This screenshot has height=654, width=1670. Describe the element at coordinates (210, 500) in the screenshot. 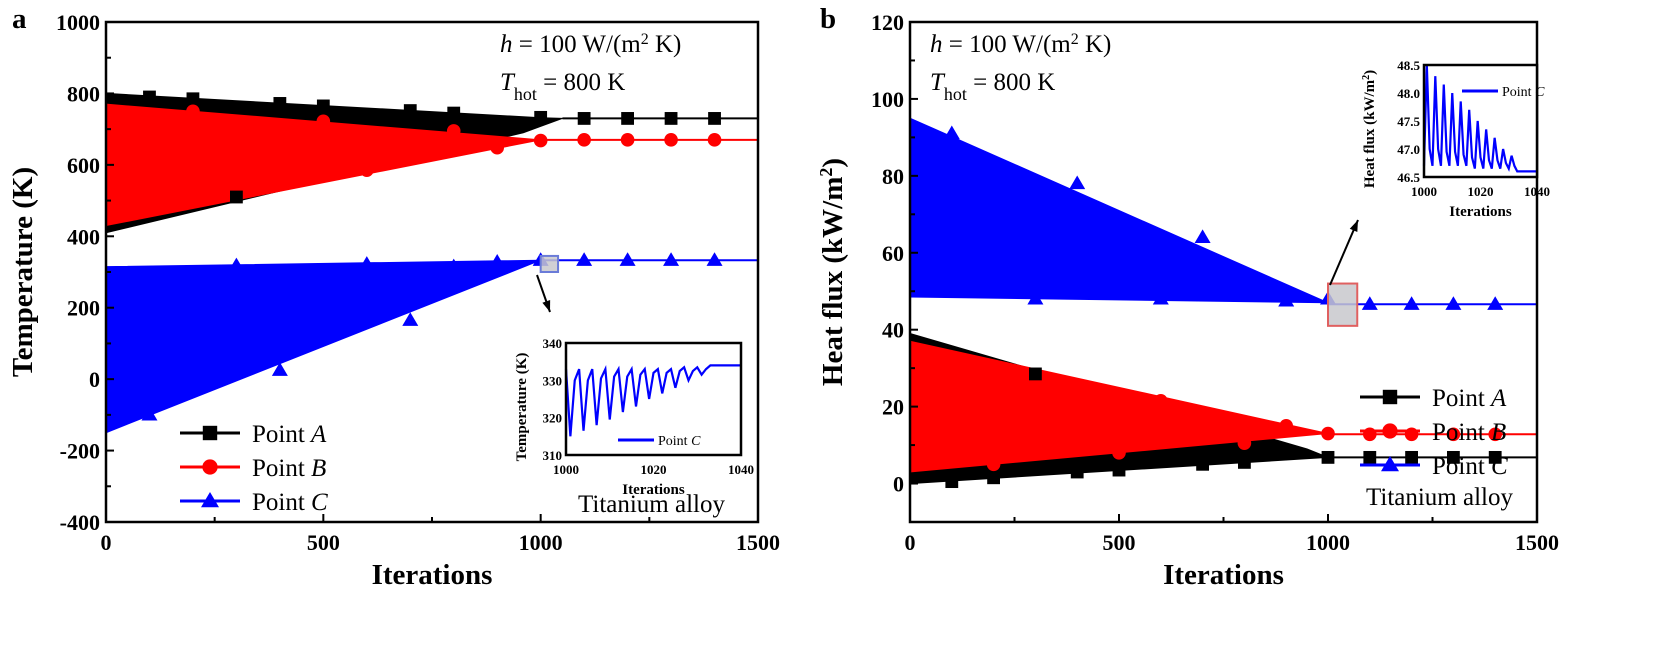

I see `legend-marker-C` at that location.